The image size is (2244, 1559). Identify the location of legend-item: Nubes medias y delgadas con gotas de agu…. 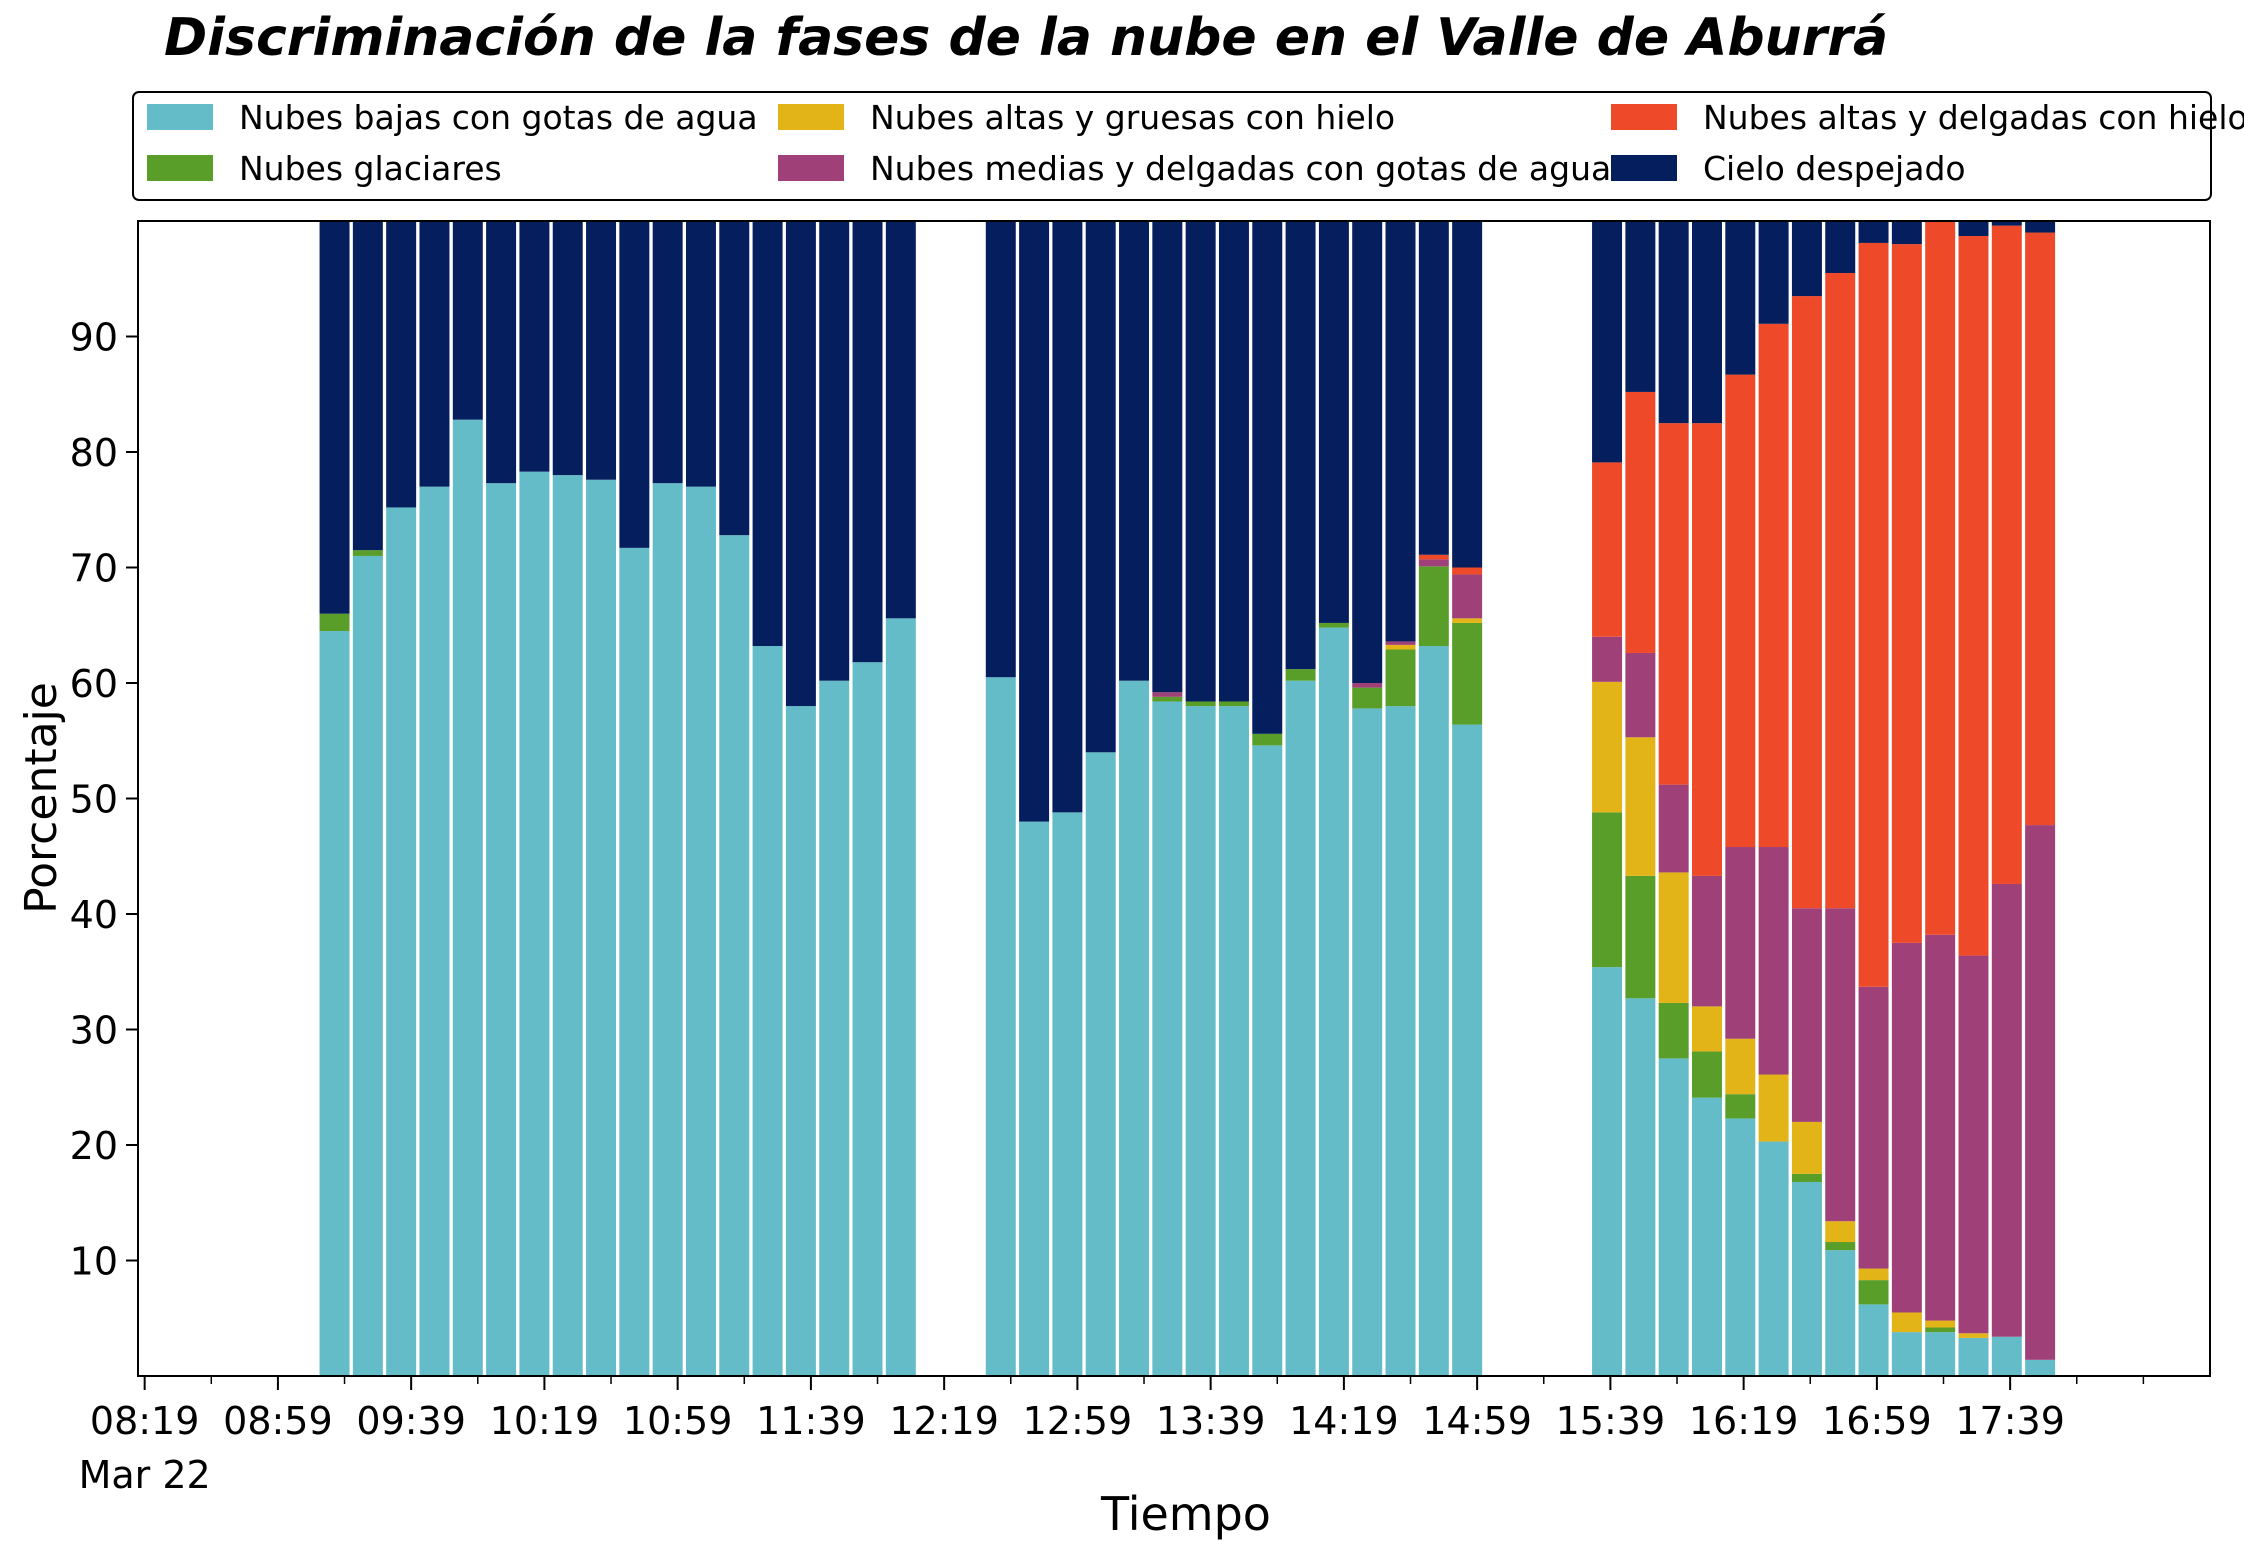
(1194, 168).